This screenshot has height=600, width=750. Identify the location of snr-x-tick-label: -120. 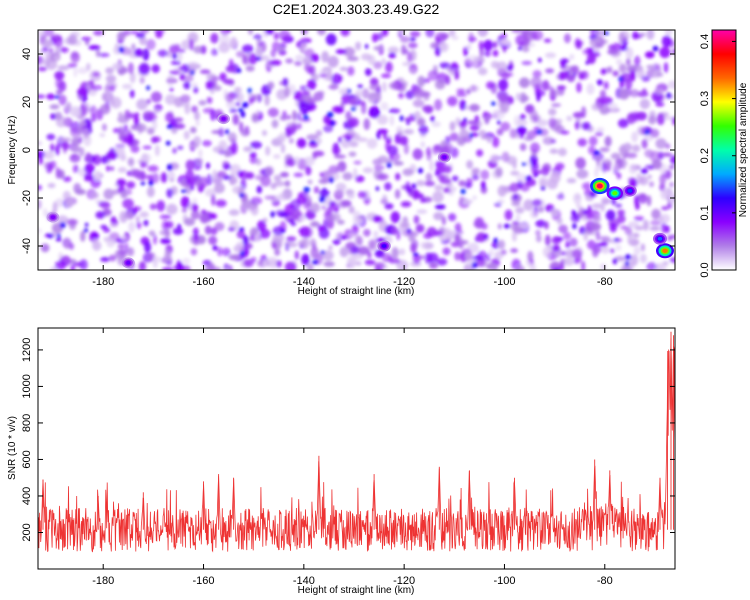
(404, 581).